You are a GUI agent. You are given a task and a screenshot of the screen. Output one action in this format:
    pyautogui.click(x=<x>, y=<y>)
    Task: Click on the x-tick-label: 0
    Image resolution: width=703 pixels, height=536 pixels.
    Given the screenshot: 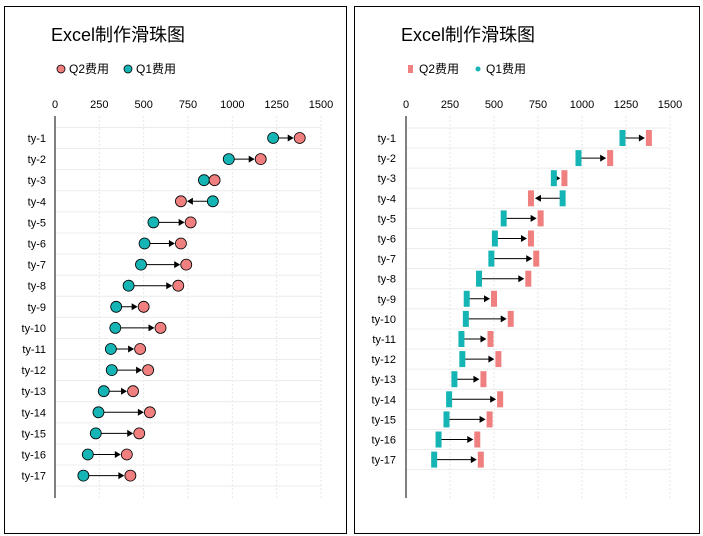 What is the action you would take?
    pyautogui.click(x=406, y=105)
    